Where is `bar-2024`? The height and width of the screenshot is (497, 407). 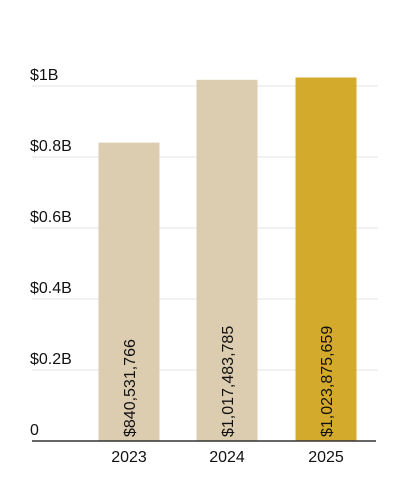 bar-2024 is located at coordinates (227, 260).